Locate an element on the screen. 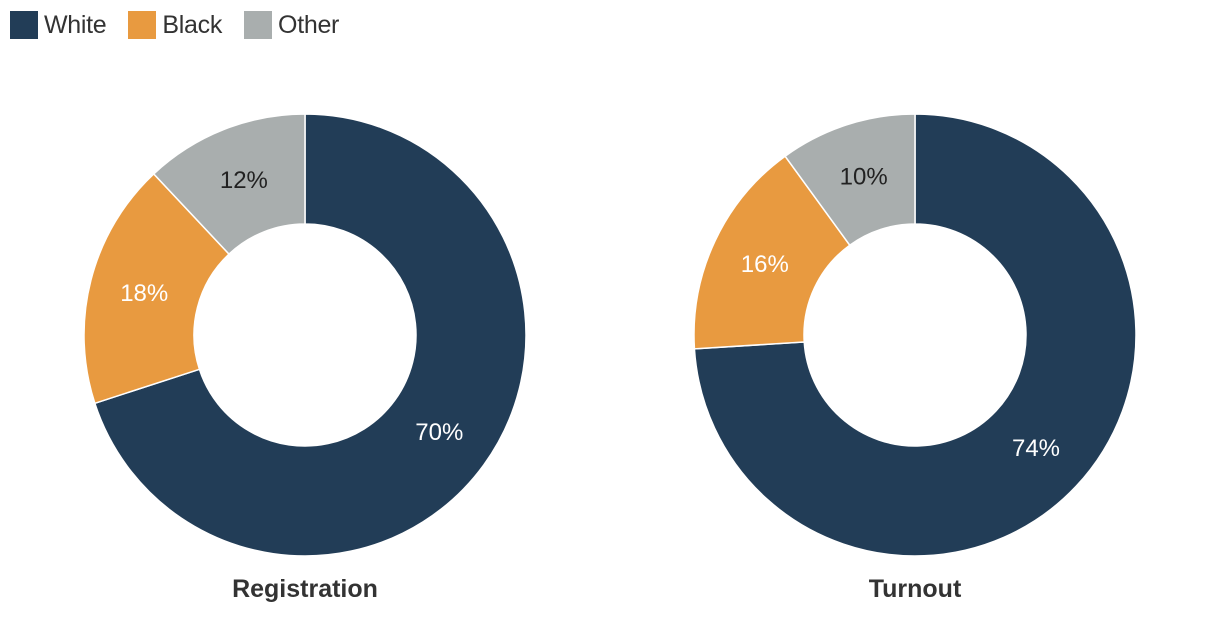 Image resolution: width=1220 pixels, height=640 pixels. legend-label-white: White is located at coordinates (75, 24).